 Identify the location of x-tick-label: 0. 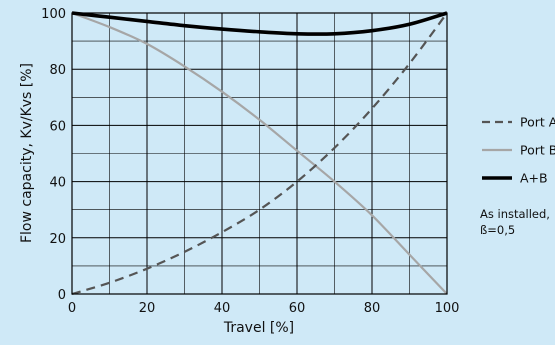
(72, 308).